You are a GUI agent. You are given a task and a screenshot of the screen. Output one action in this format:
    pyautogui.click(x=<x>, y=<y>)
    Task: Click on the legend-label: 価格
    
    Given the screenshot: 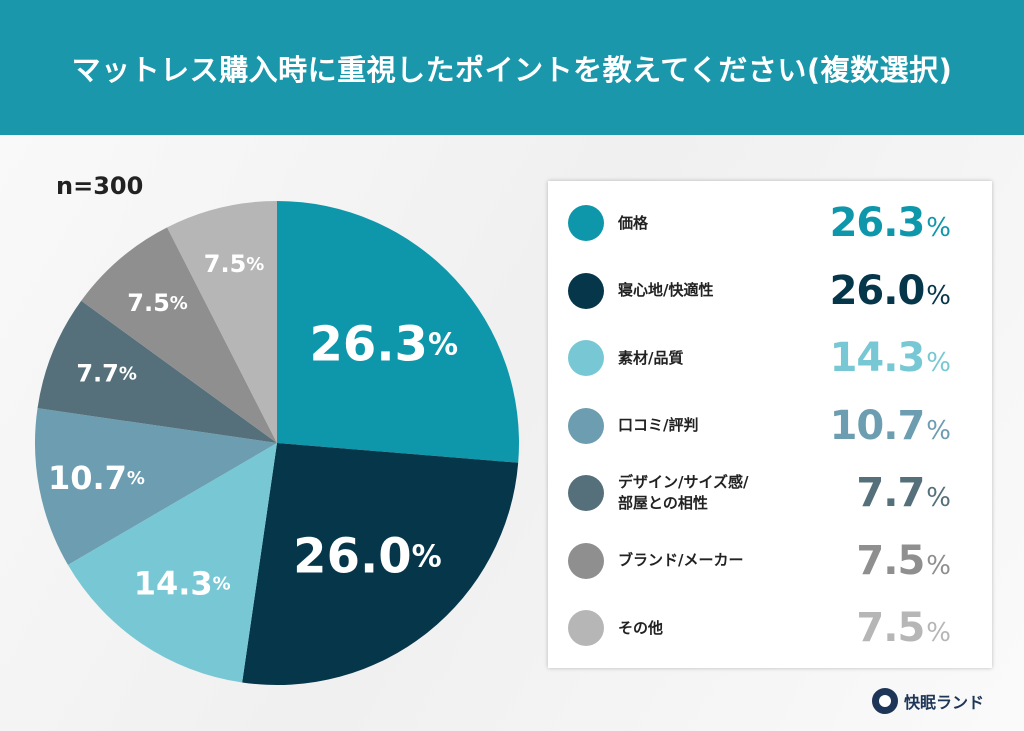 What is the action you would take?
    pyautogui.click(x=633, y=222)
    